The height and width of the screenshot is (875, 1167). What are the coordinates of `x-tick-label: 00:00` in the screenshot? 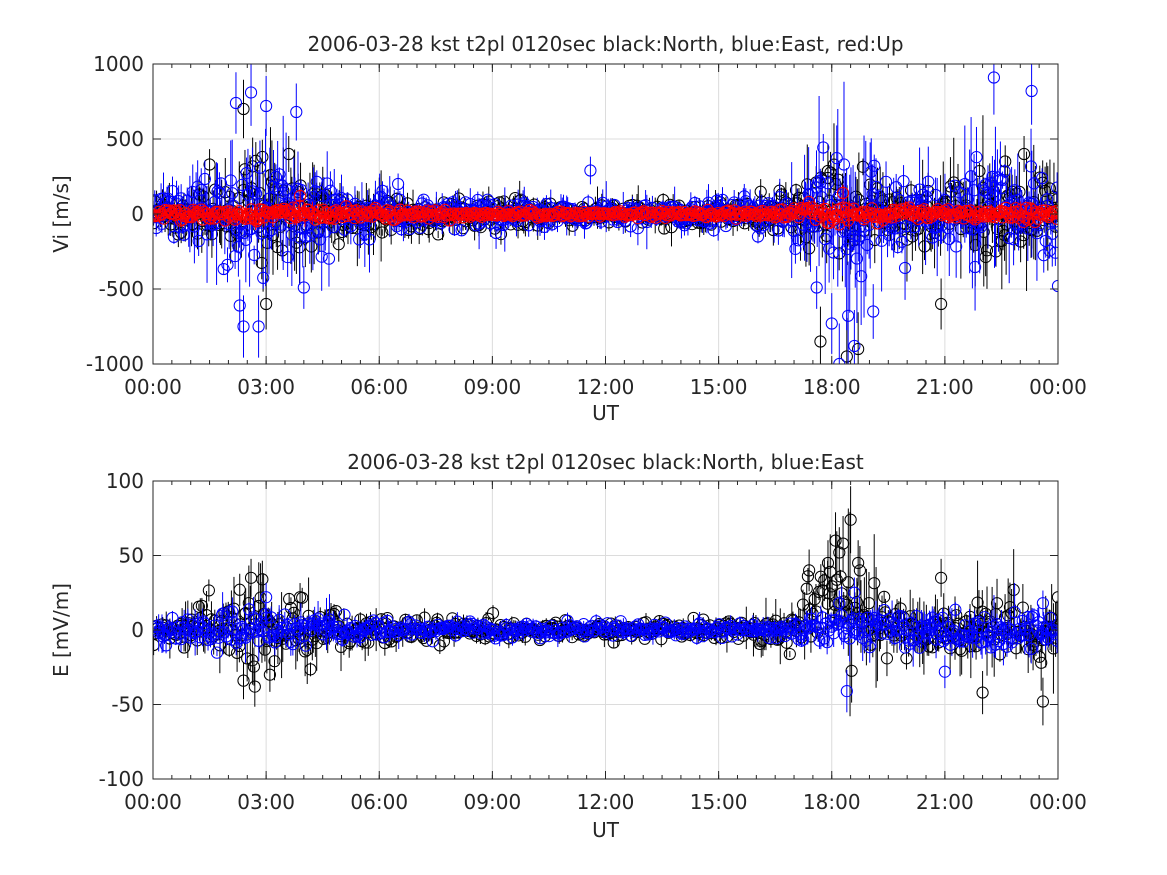 It's located at (153, 387).